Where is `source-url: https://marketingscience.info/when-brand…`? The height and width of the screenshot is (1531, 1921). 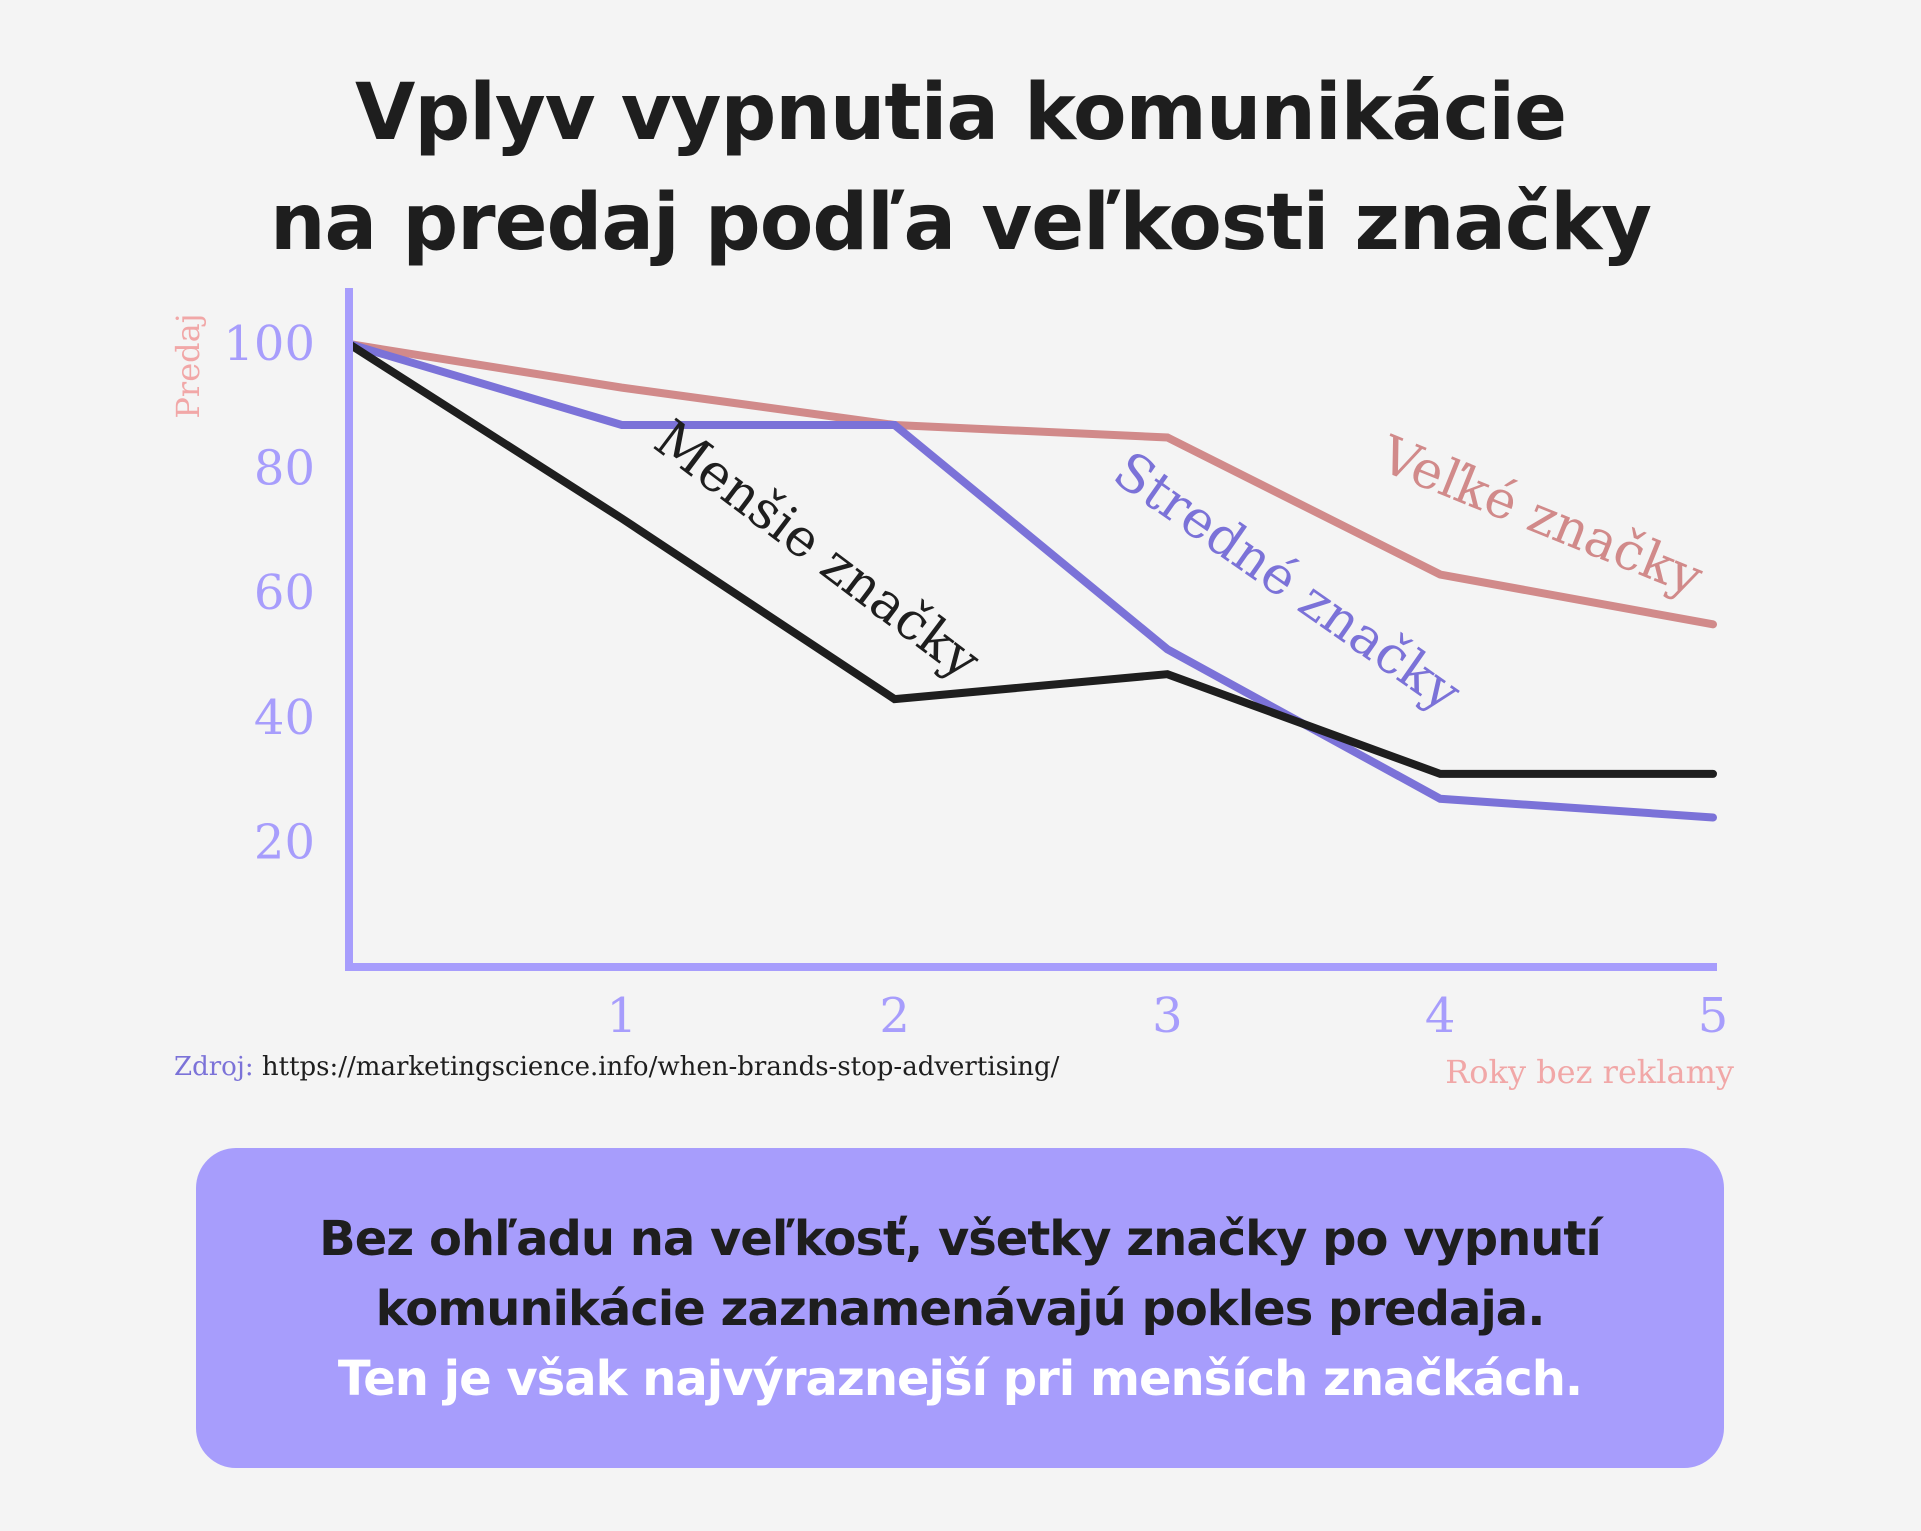 source-url: https://marketingscience.info/when-brand… is located at coordinates (660, 1067).